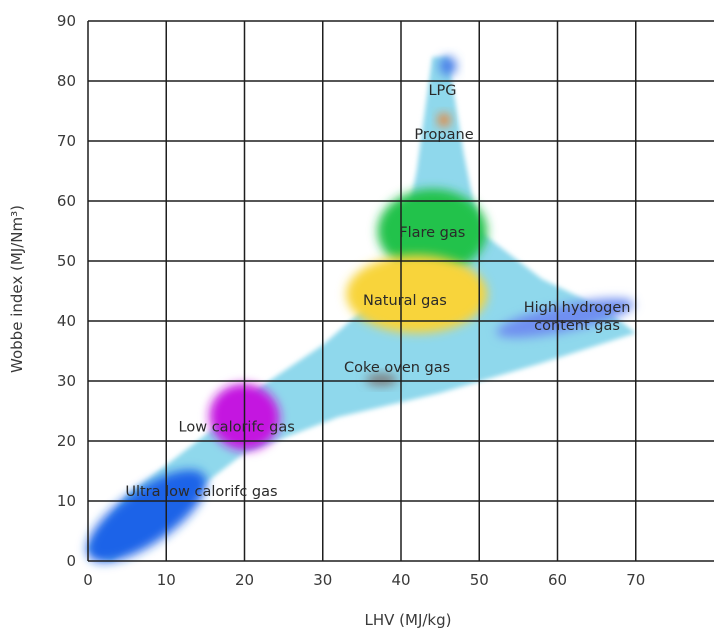  I want to click on region-natural-gas, so click(417, 294).